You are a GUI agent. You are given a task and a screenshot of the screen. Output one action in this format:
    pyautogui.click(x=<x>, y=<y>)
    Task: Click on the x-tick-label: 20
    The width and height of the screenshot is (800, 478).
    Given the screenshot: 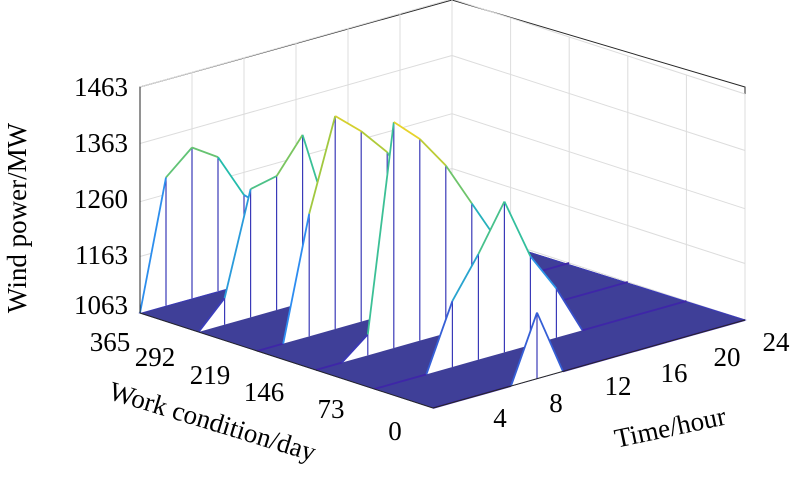 What is the action you would take?
    pyautogui.click(x=727, y=357)
    